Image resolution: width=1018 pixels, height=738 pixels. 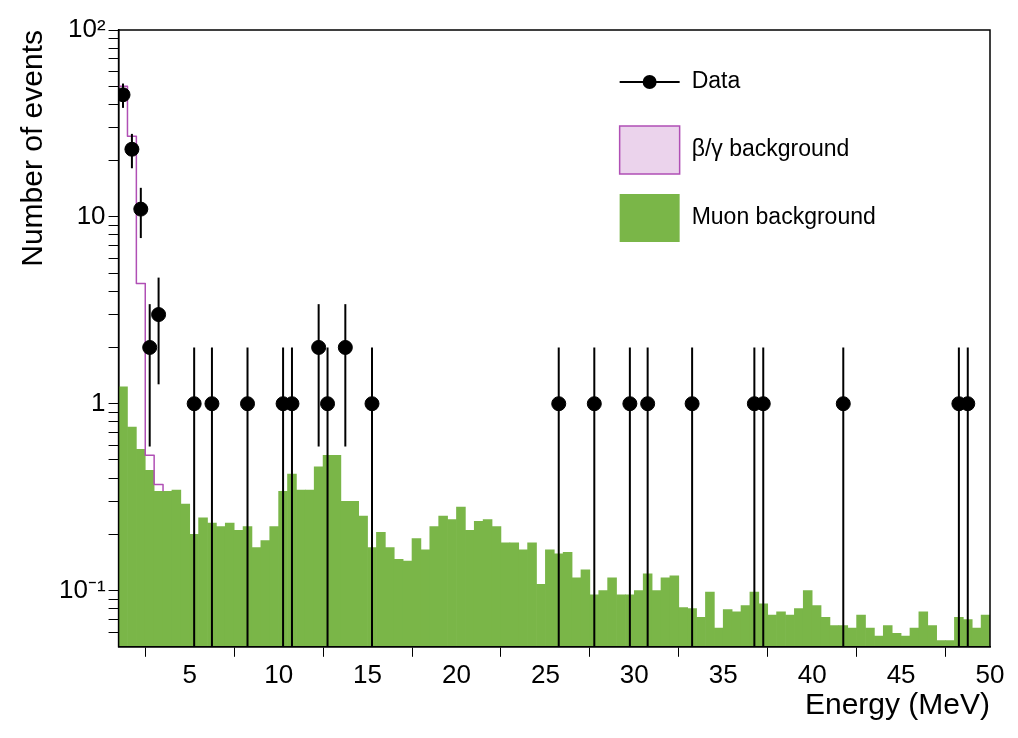 What do you see at coordinates (812, 673) in the screenshot?
I see `x-tick-label: 40` at bounding box center [812, 673].